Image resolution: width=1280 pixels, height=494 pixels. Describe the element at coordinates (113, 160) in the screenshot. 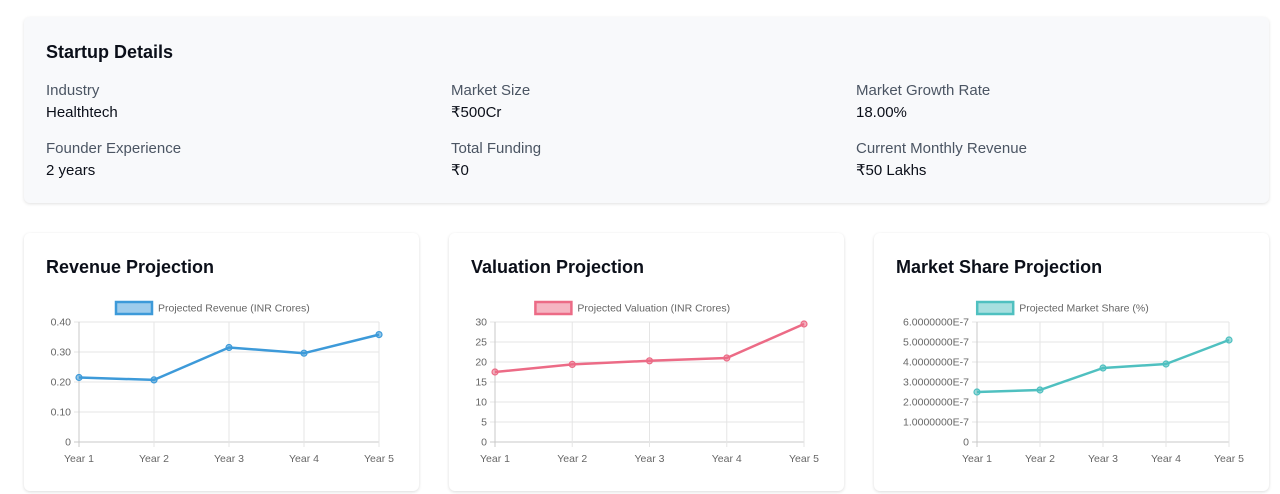

I see `field-founder-experience: Founder Experience 2 years` at that location.